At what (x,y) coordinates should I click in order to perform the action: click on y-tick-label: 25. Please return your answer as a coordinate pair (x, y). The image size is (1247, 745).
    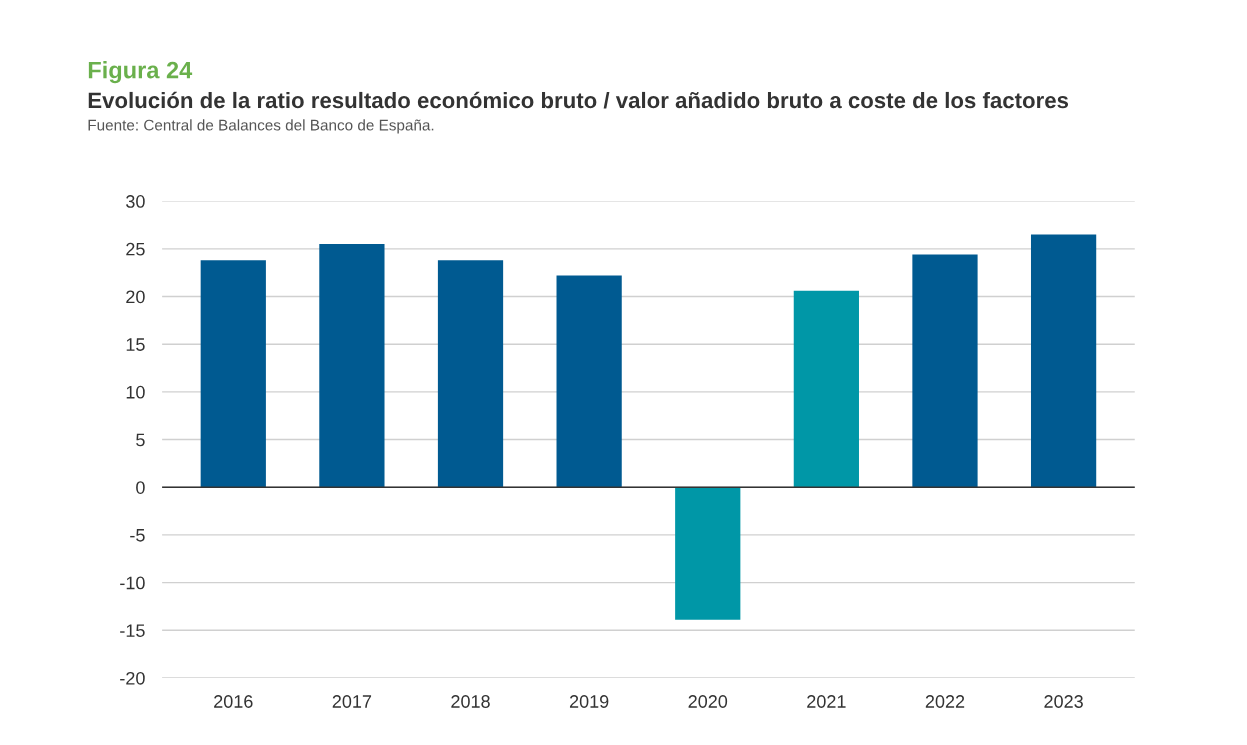
    Looking at the image, I should click on (135, 249).